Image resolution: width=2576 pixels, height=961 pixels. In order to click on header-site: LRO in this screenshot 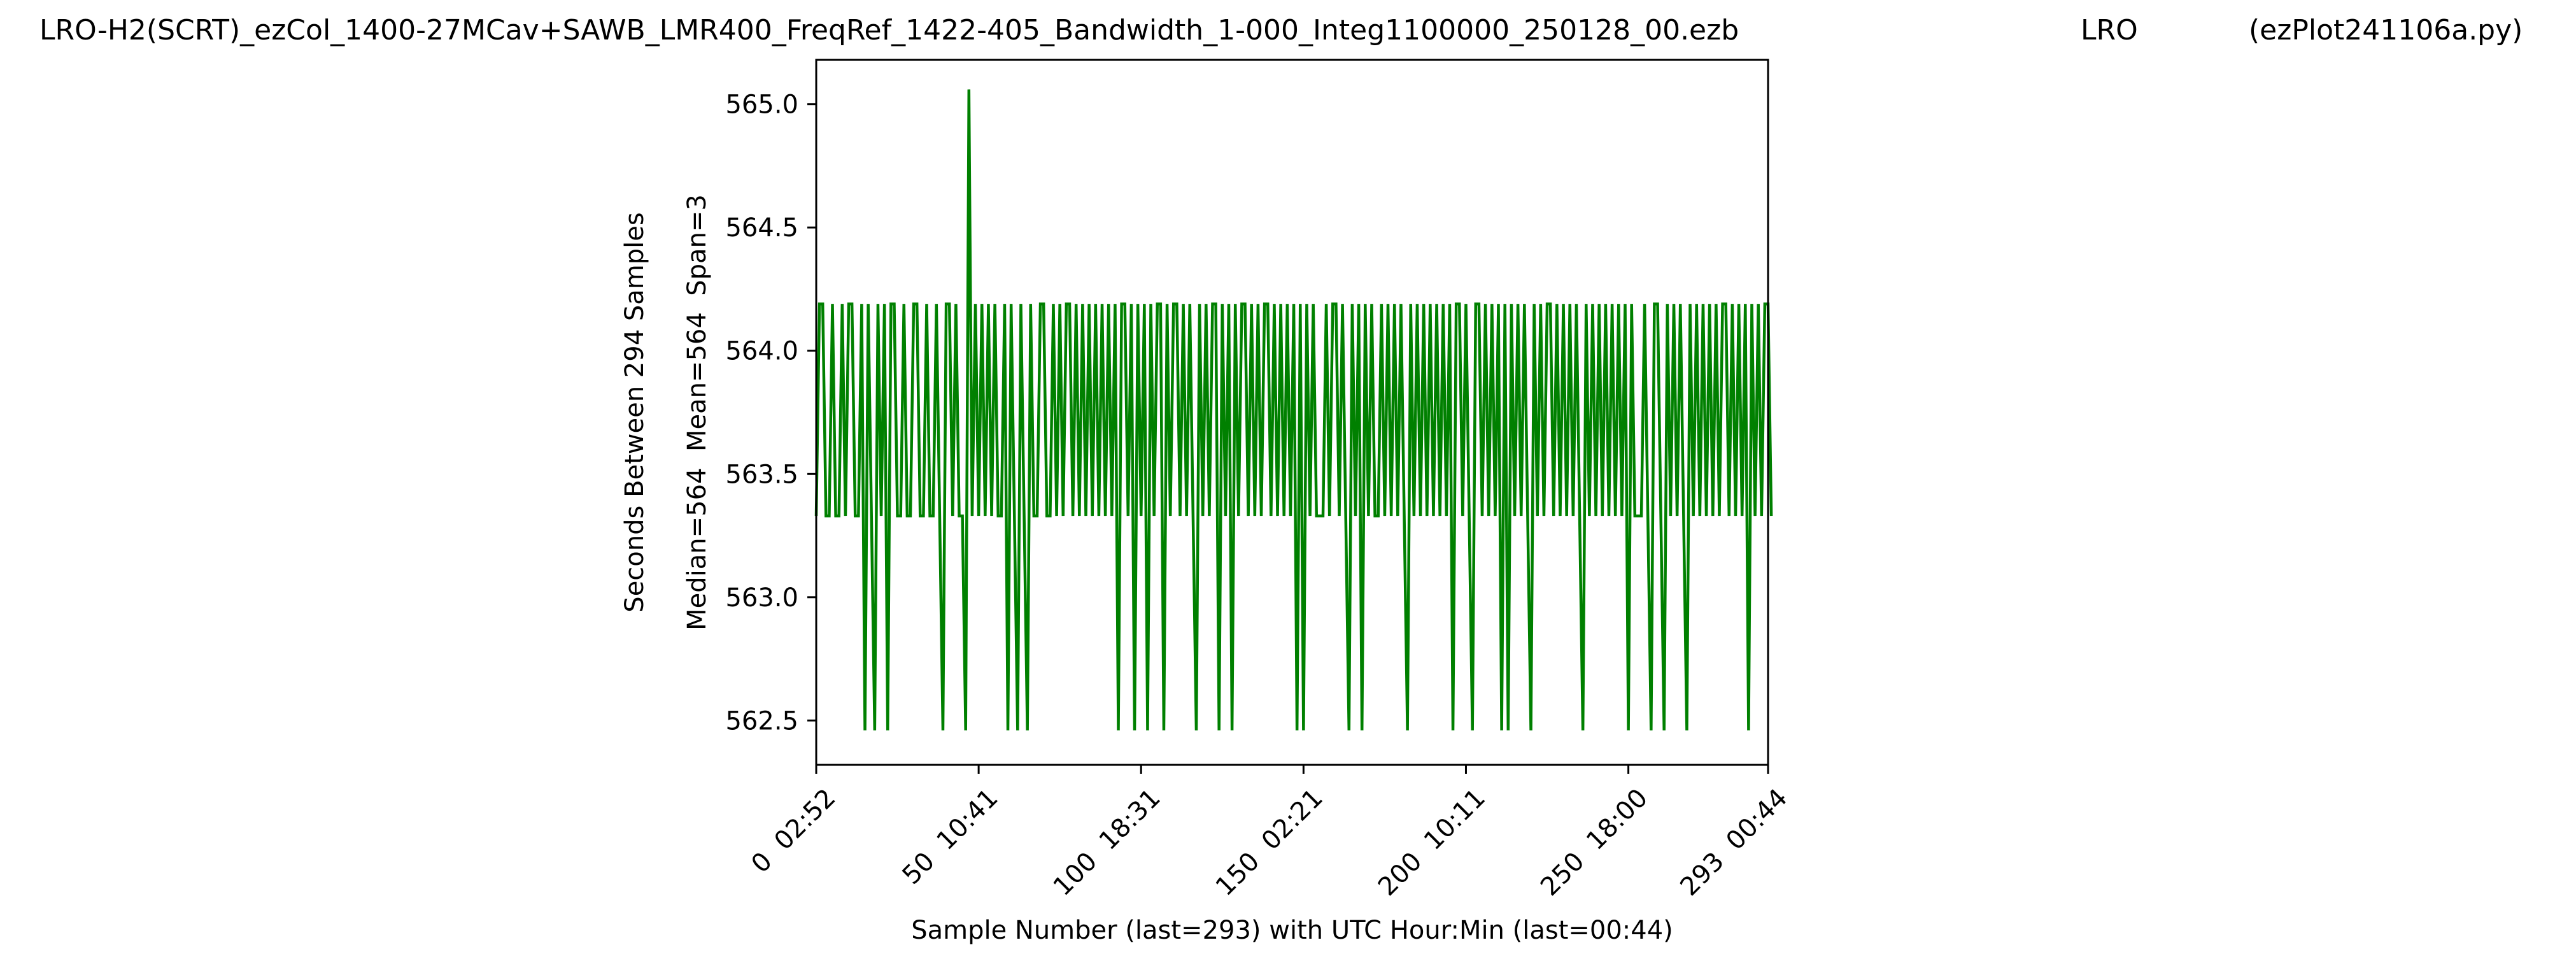, I will do `click(2109, 30)`.